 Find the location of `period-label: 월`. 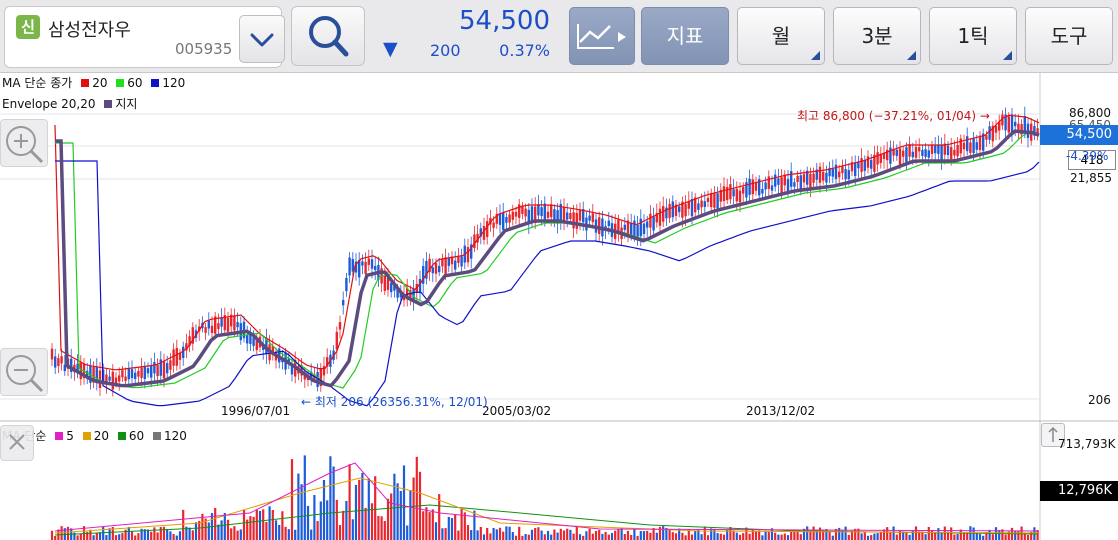

period-label: 월 is located at coordinates (781, 36).